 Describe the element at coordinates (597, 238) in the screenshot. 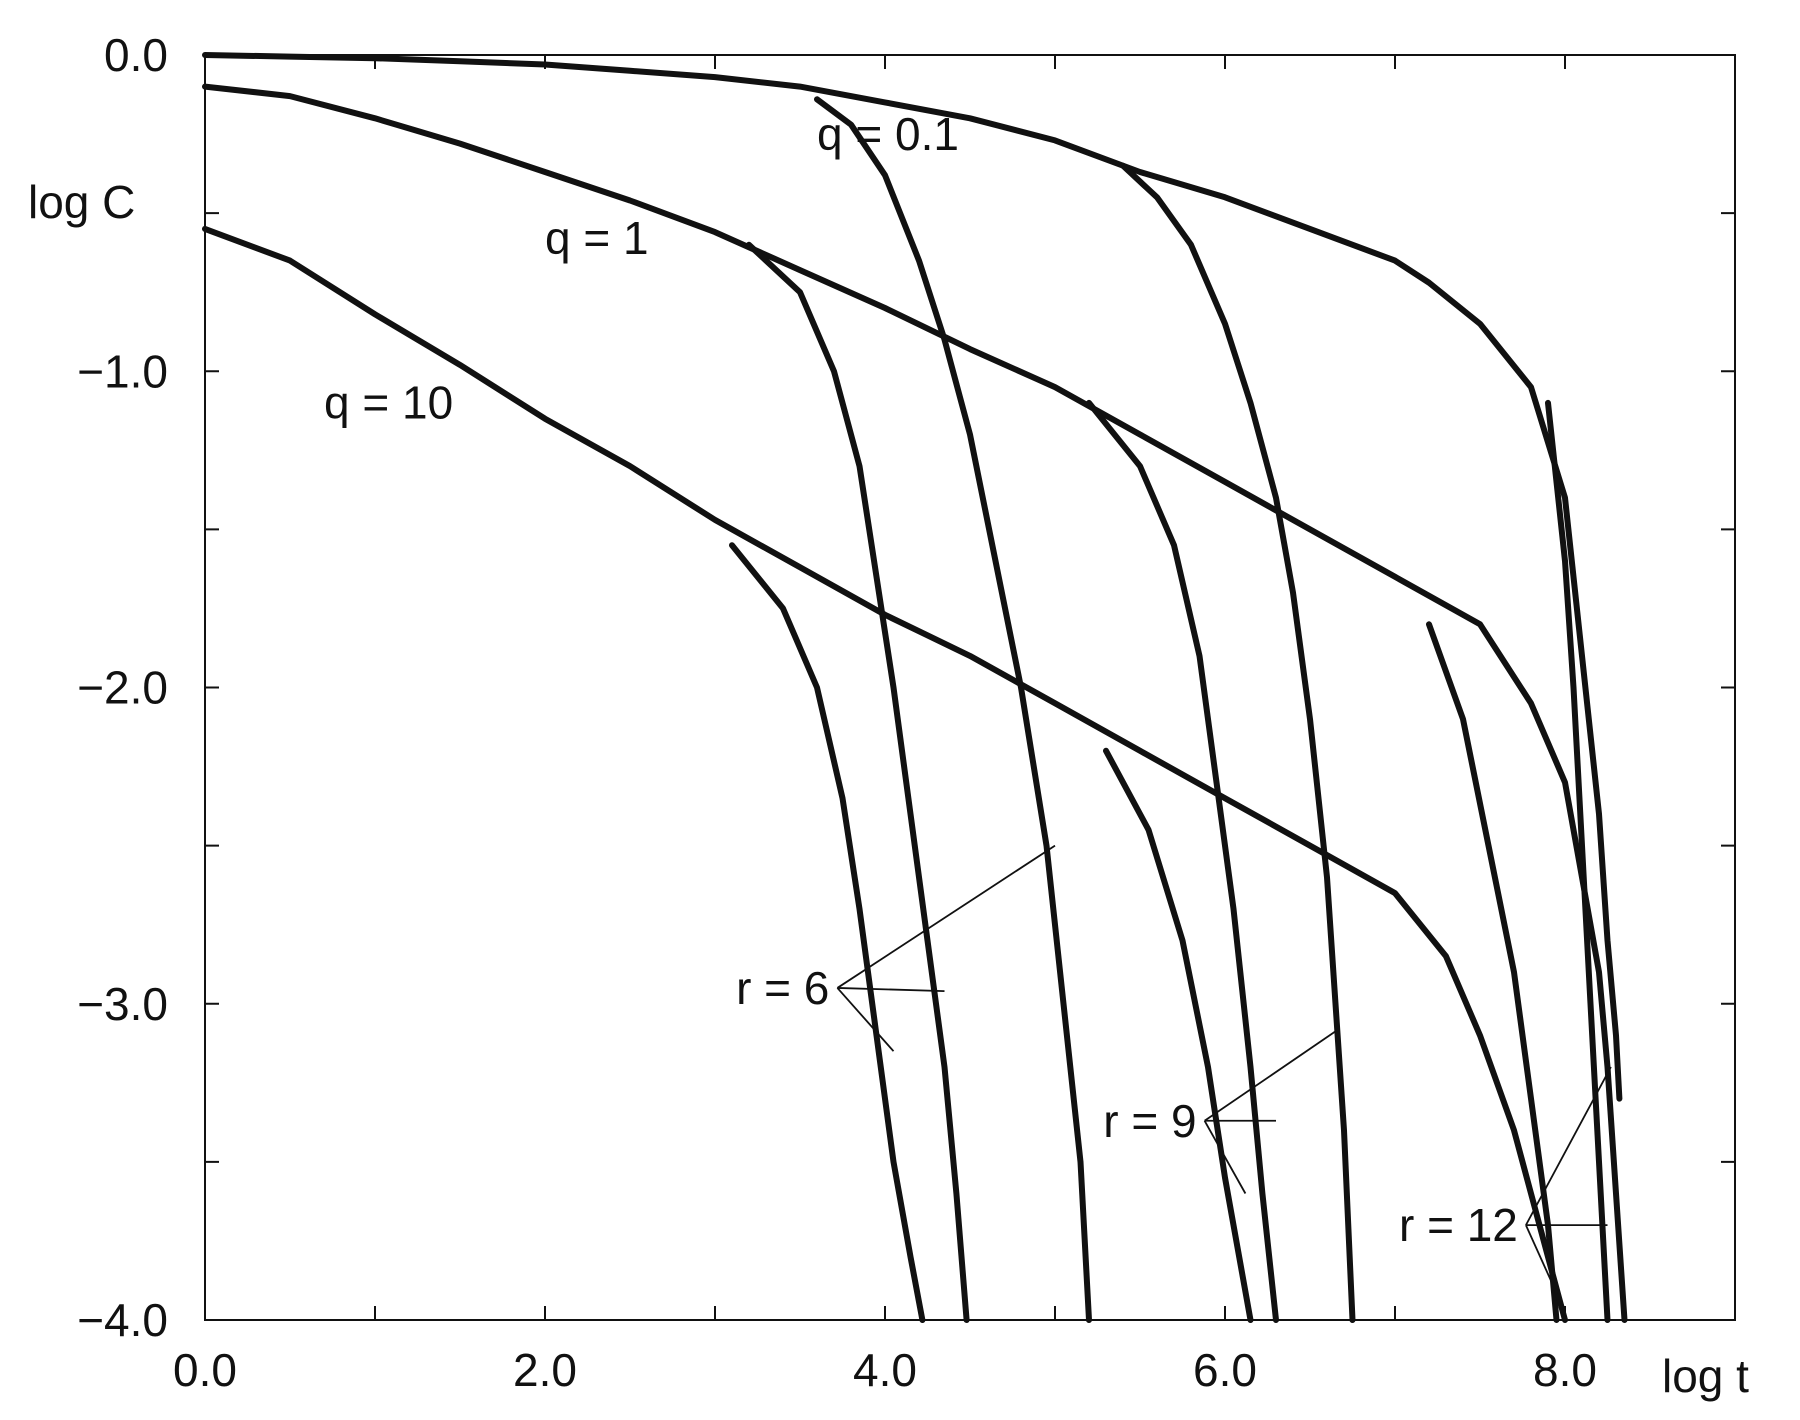

I see `series-label: q = 1` at that location.